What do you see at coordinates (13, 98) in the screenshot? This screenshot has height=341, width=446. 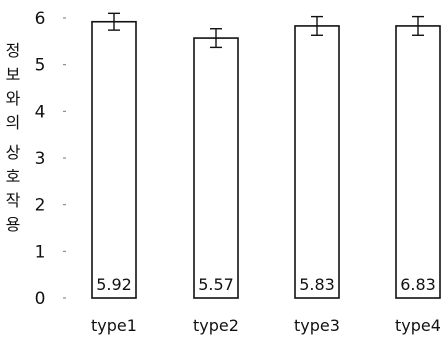 I see `y-axis-label-char: 와` at bounding box center [13, 98].